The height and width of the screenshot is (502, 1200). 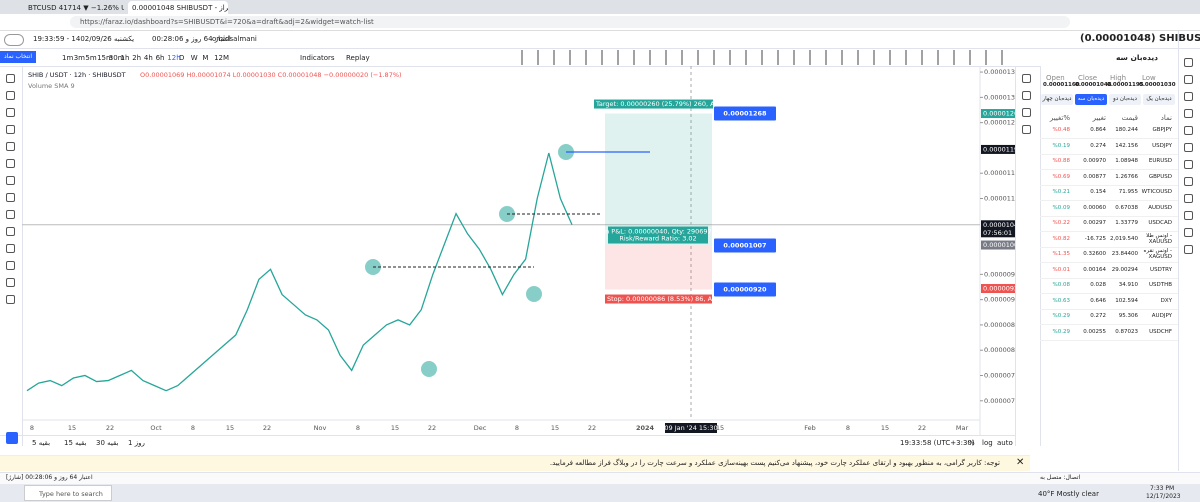 I want to click on symbol: GBPUSD, so click(x=1160, y=176).